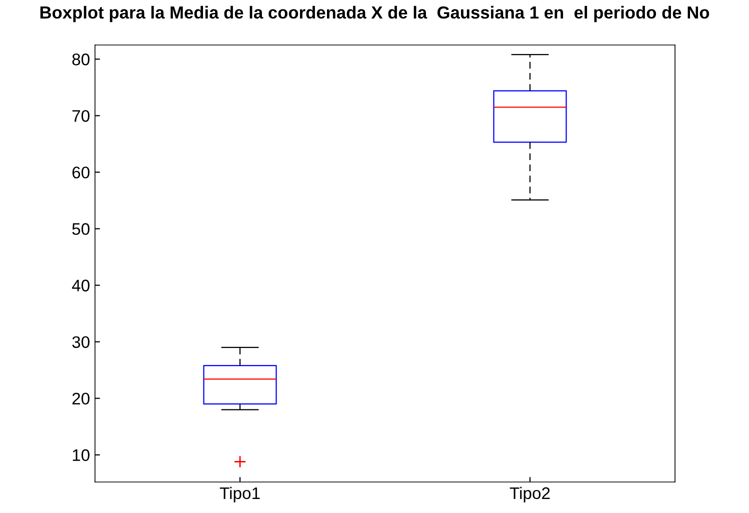 This screenshot has height=513, width=749. What do you see at coordinates (81, 60) in the screenshot?
I see `y-tick-label: 80` at bounding box center [81, 60].